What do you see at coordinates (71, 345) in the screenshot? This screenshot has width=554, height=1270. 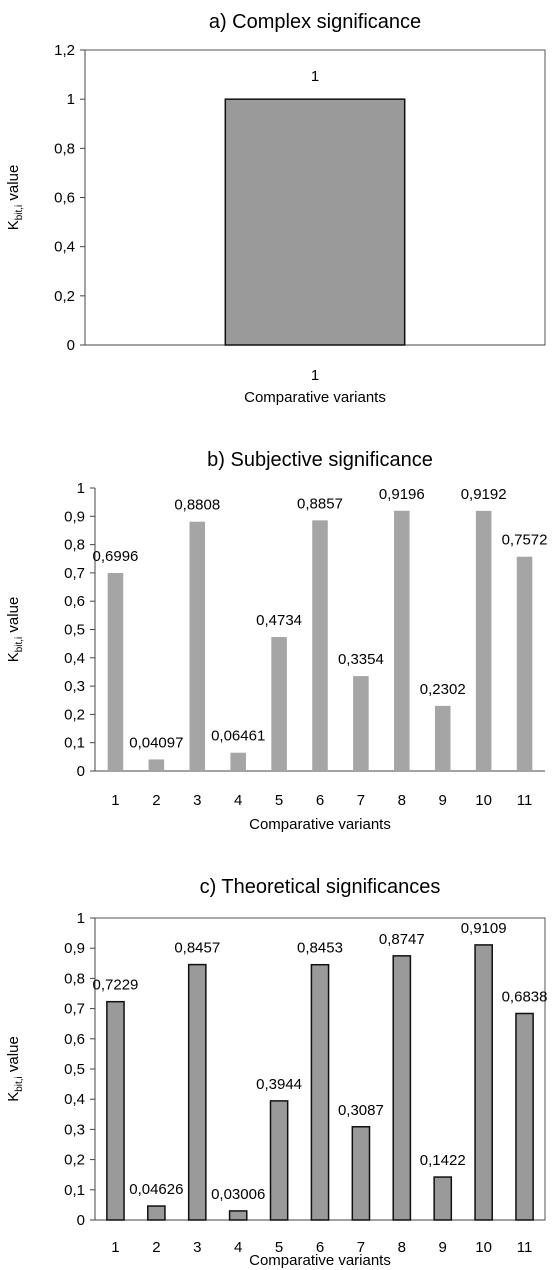 I see `y-tick-label: 0` at bounding box center [71, 345].